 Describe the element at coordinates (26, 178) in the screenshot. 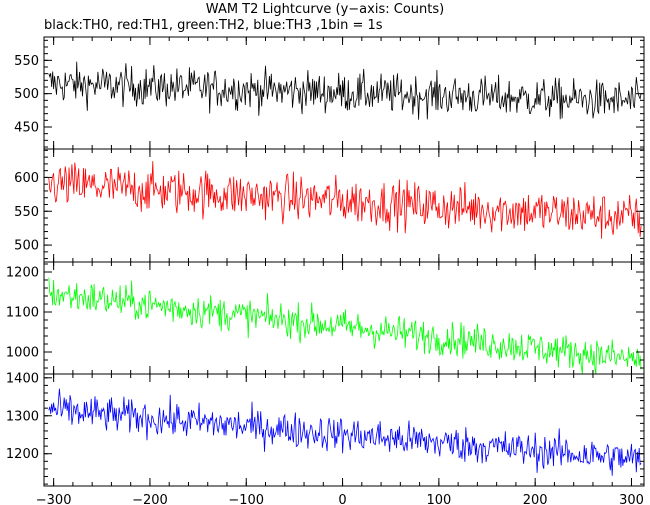

I see `y-tick-label: 600` at that location.